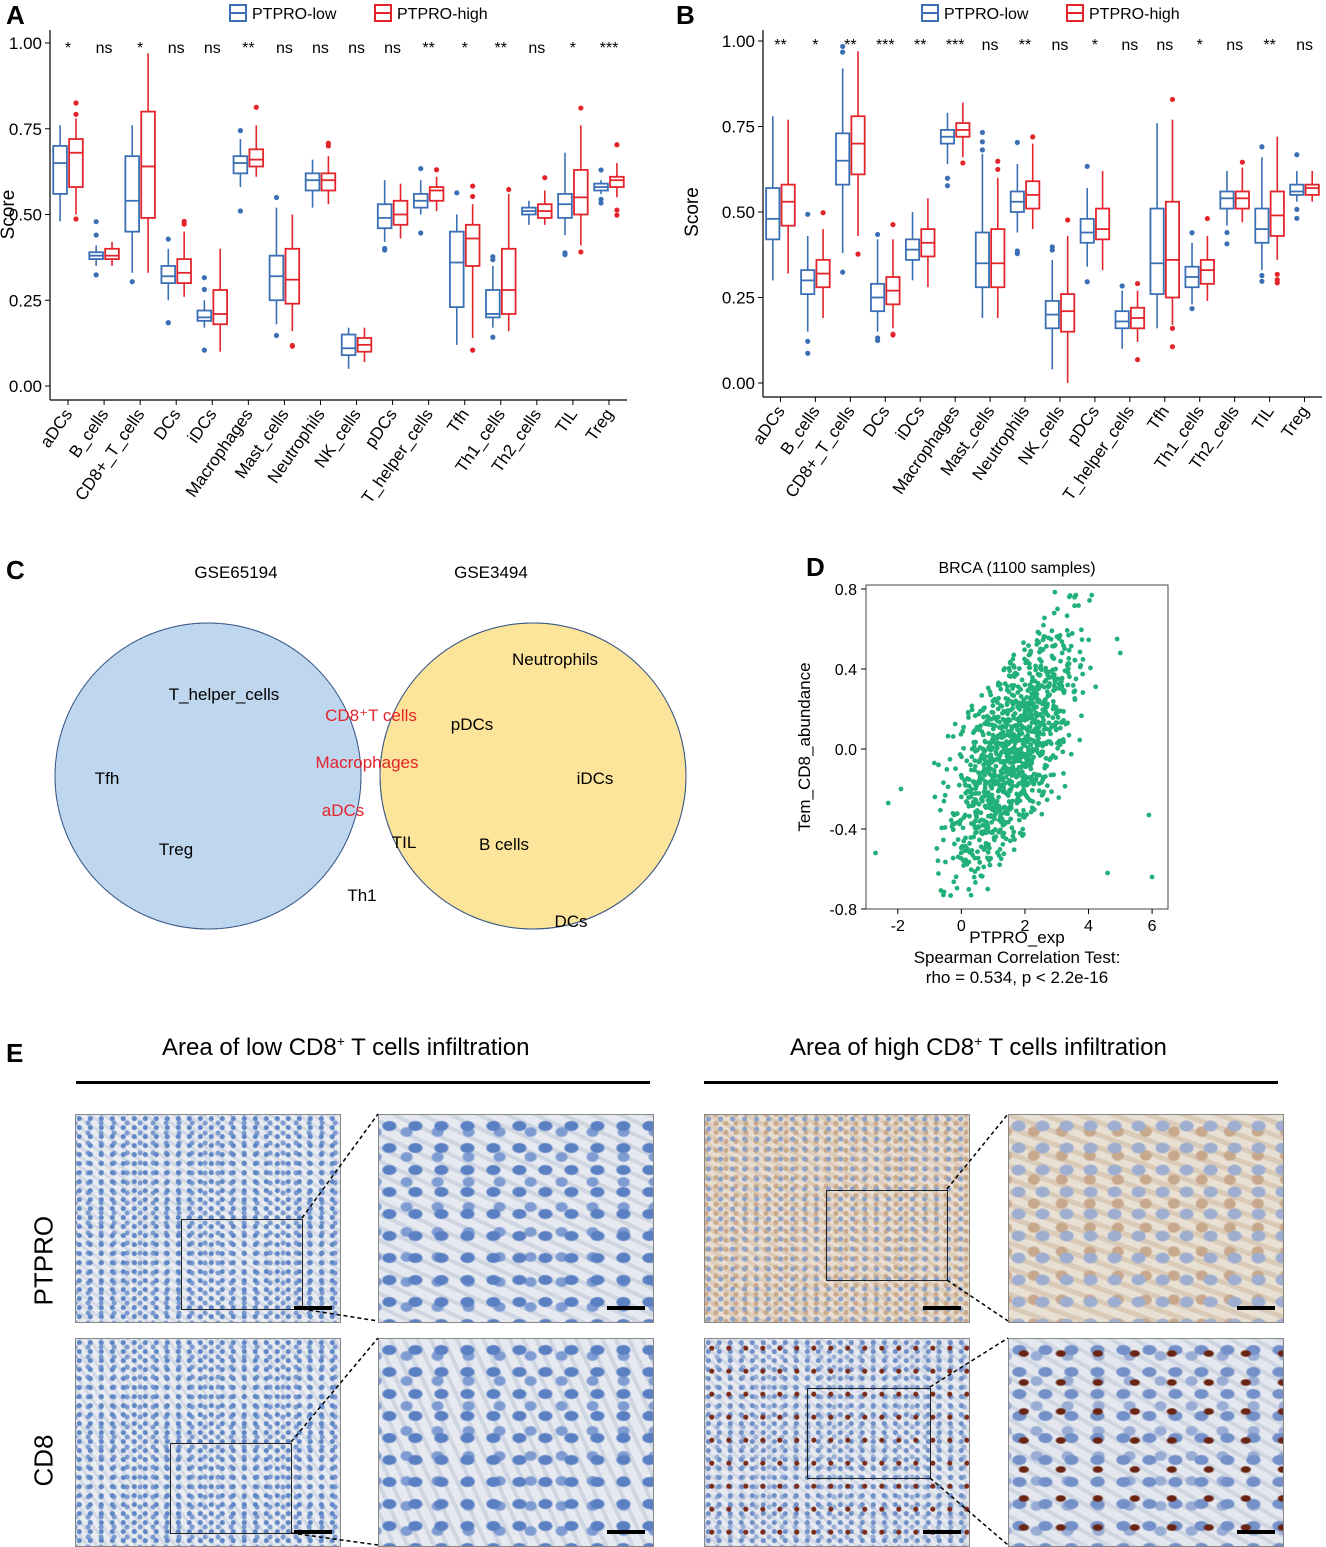 The width and height of the screenshot is (1326, 1547). What do you see at coordinates (846, 590) in the screenshot?
I see `y-tick-label: 0.8` at bounding box center [846, 590].